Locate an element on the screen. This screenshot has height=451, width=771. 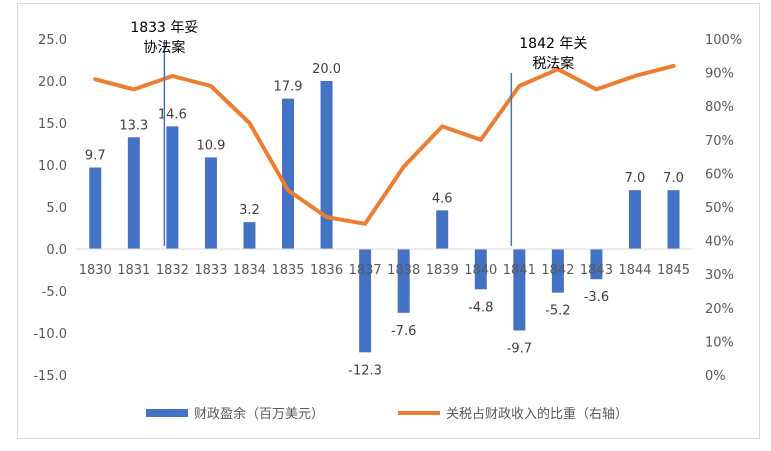
data-label: -5.2 is located at coordinates (557, 311).